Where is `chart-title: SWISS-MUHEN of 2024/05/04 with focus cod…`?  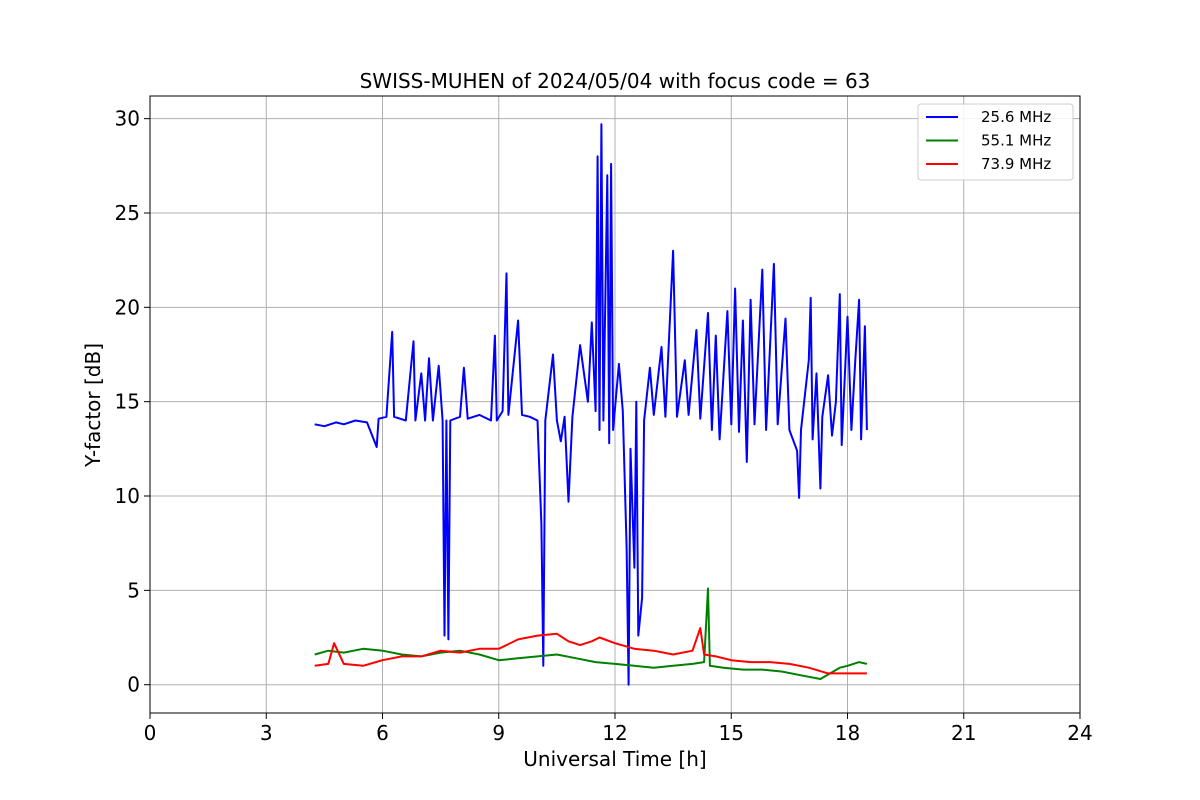
chart-title: SWISS-MUHEN of 2024/05/04 with focus cod… is located at coordinates (615, 81).